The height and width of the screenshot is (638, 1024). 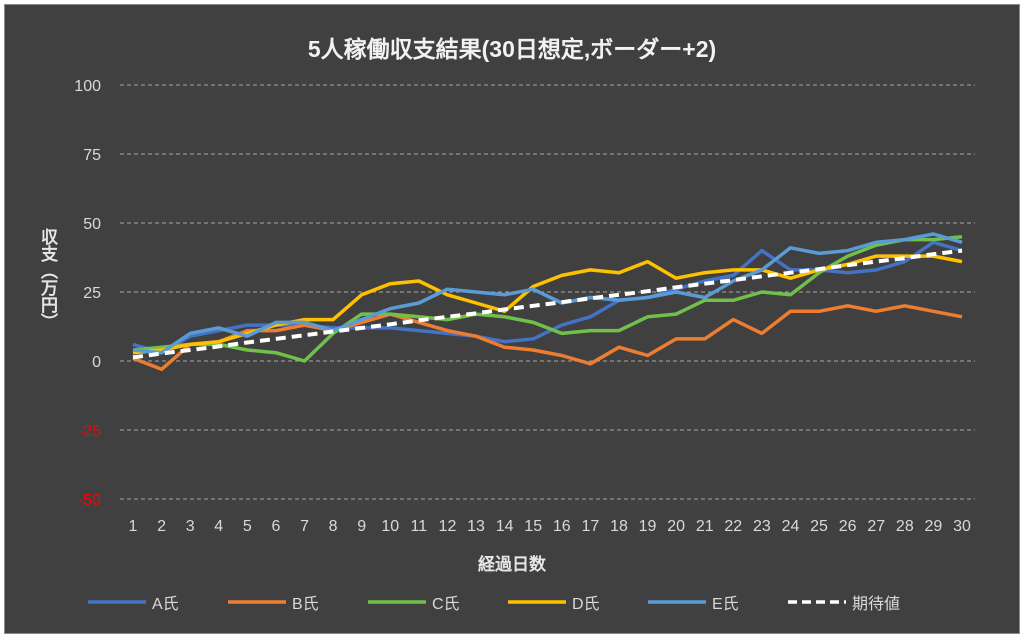 I want to click on x-tick-label: 4, so click(x=218, y=526).